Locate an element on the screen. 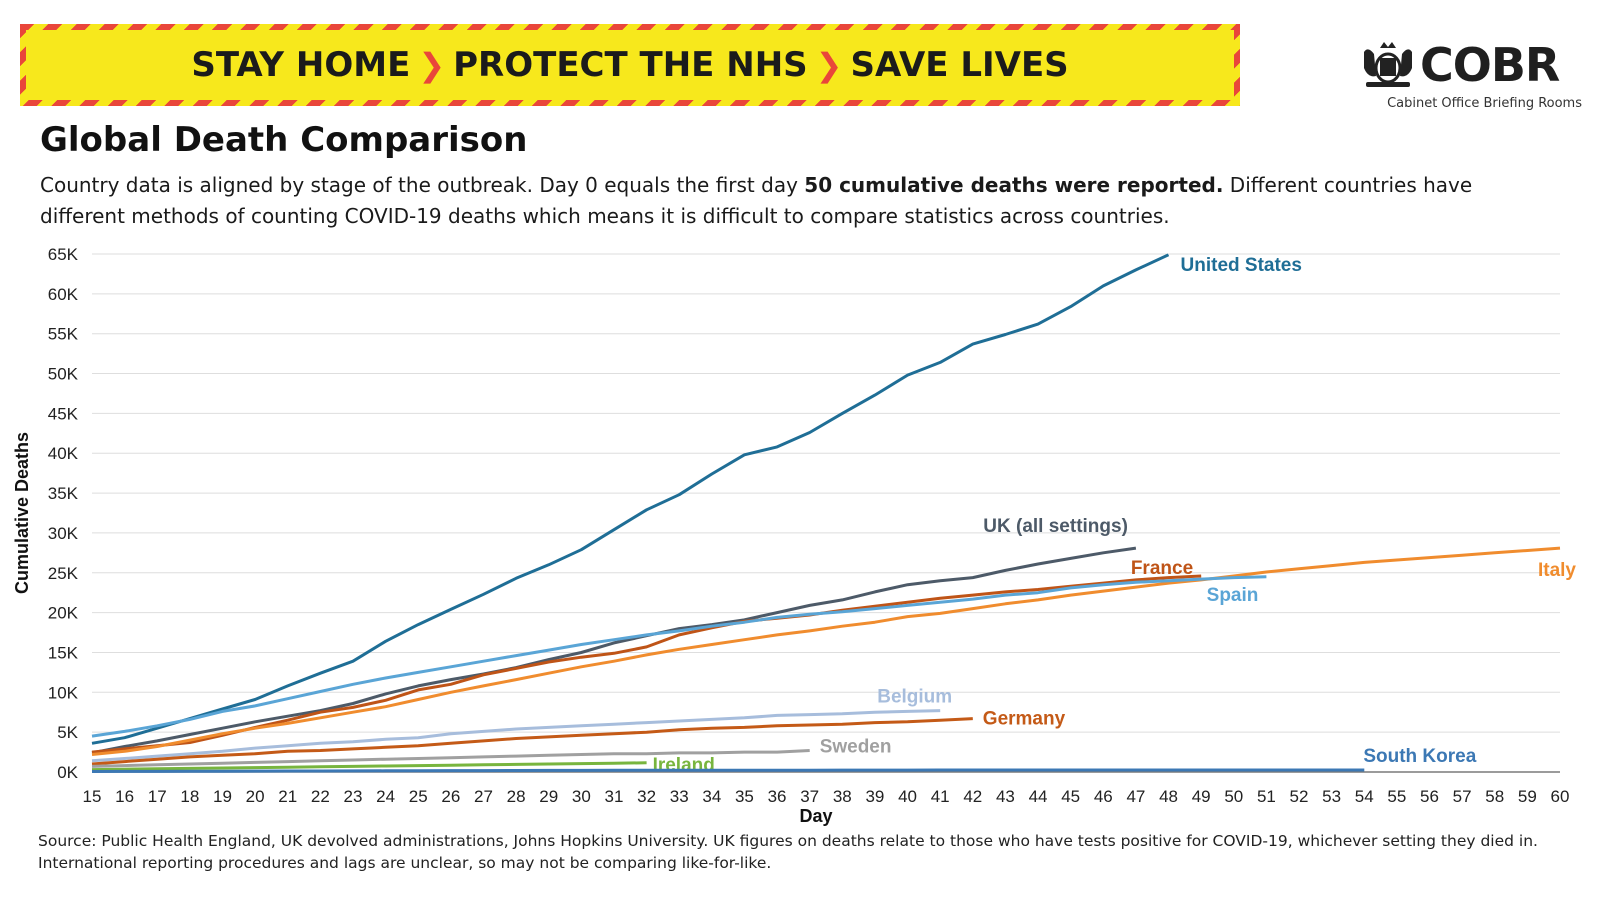 The height and width of the screenshot is (900, 1600). slogan-save-lives: SAVE LIVES is located at coordinates (959, 65).